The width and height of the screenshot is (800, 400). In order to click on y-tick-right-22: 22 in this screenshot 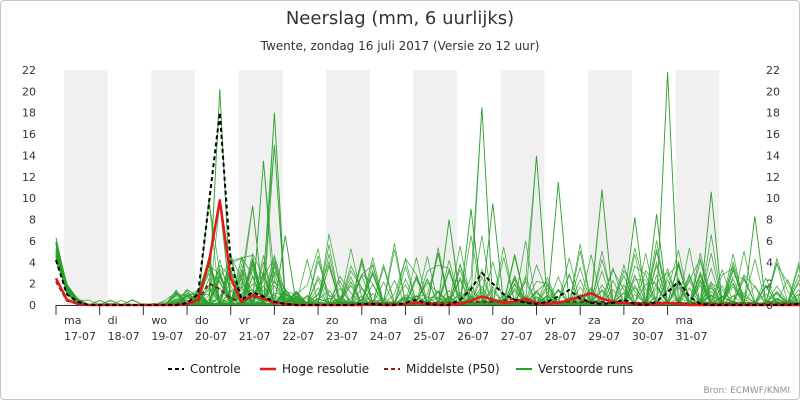, I will do `click(773, 70)`.